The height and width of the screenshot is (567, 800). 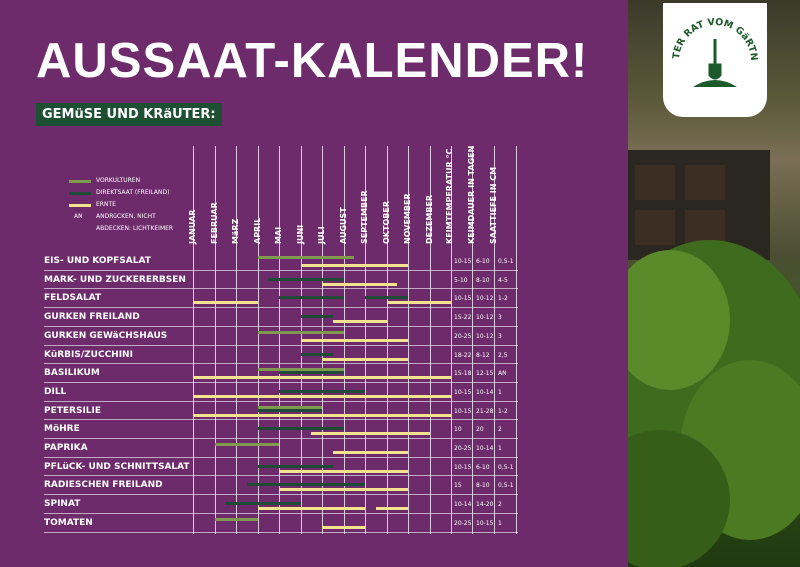 What do you see at coordinates (500, 505) in the screenshot?
I see `info-cell-depth: 2` at bounding box center [500, 505].